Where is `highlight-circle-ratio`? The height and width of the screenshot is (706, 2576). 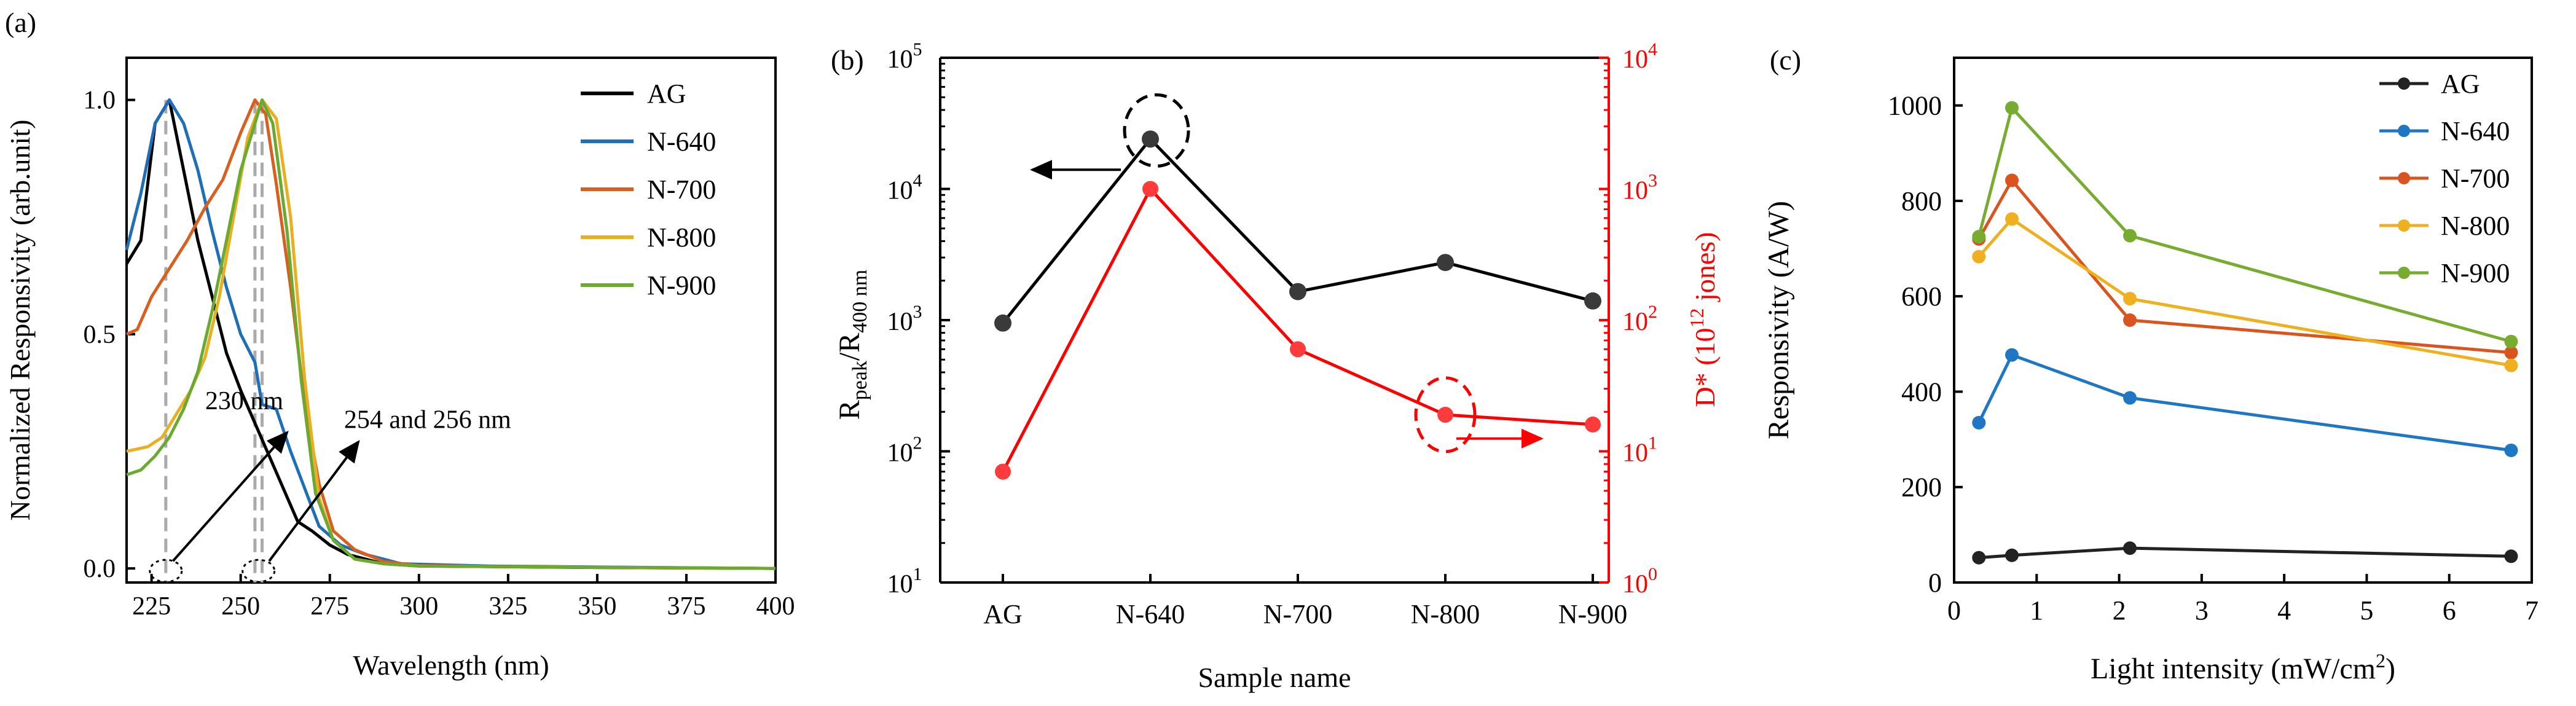 highlight-circle-ratio is located at coordinates (1156, 130).